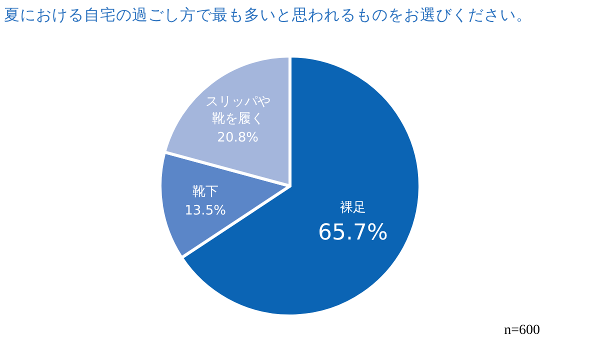 Image resolution: width=590 pixels, height=347 pixels. What do you see at coordinates (237, 138) in the screenshot?
I see `data-label: 20.8%` at bounding box center [237, 138].